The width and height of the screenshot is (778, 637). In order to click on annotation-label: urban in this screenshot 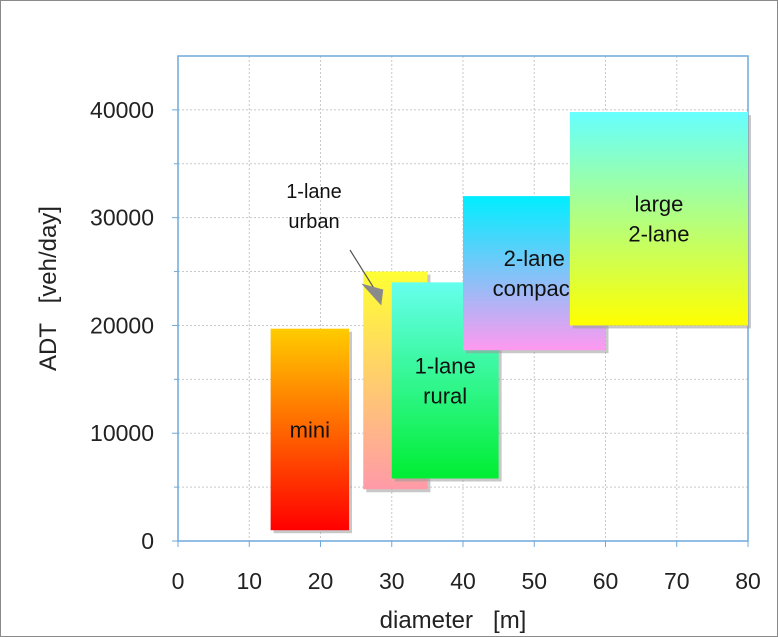, I will do `click(313, 222)`.